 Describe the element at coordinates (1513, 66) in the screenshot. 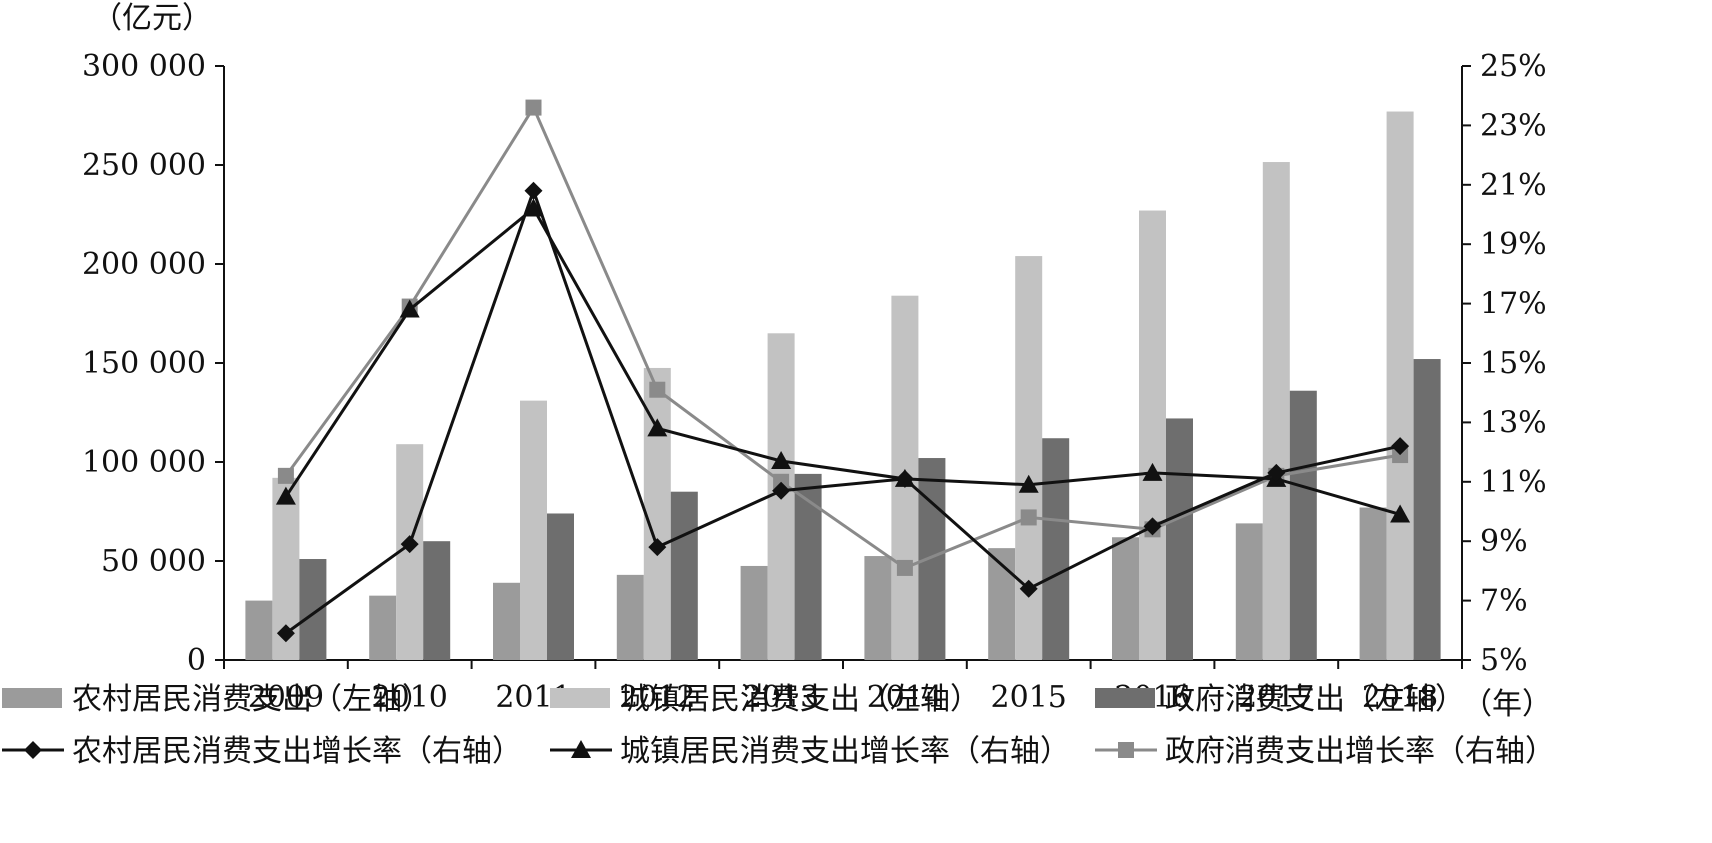

I see `right-tick-label: 25%` at that location.